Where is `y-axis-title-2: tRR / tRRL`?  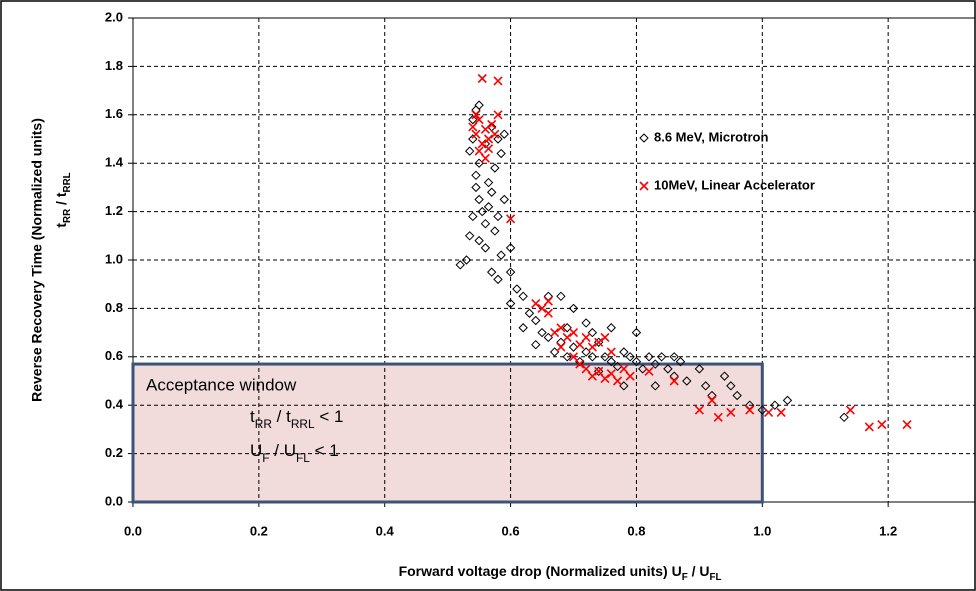
y-axis-title-2: tRR / tRRL is located at coordinates (63, 199).